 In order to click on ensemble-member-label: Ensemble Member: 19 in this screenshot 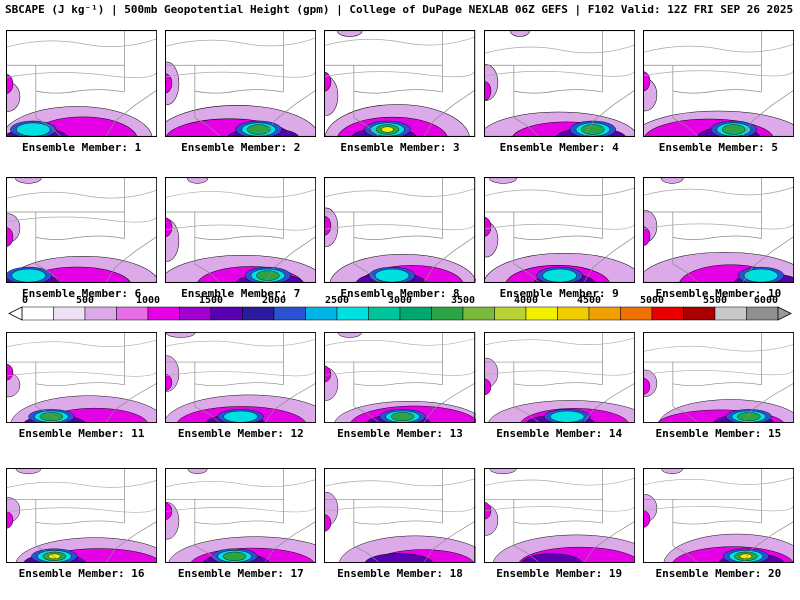, I will do `click(559, 573)`.